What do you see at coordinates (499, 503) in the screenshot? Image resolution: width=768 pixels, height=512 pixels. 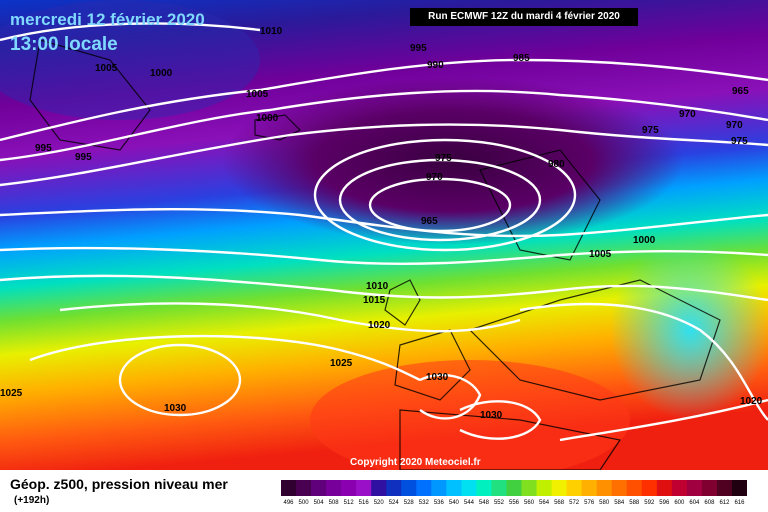 I see `legend-tick-label: 552` at bounding box center [499, 503].